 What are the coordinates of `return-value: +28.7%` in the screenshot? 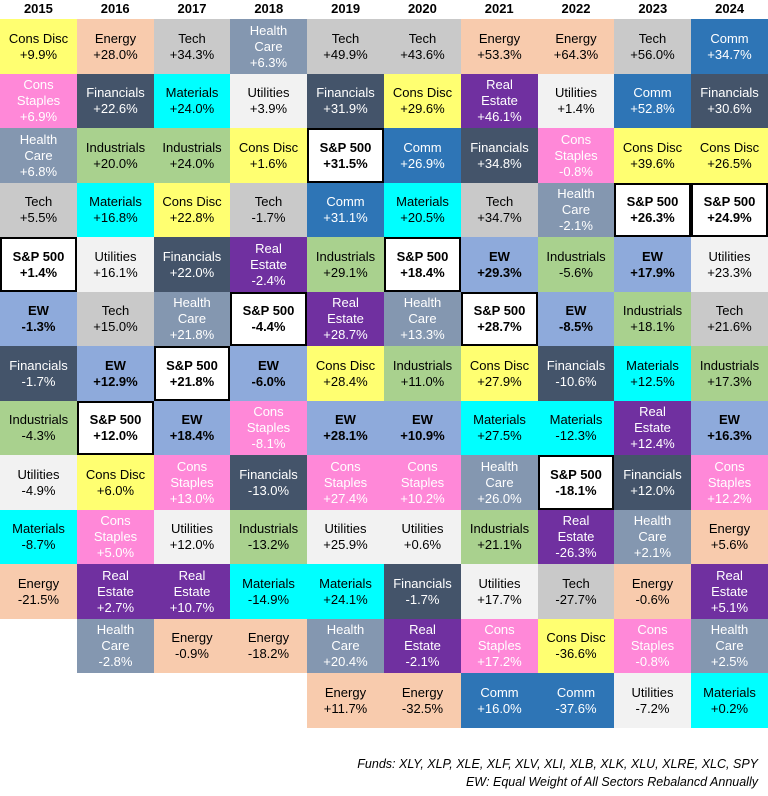 It's located at (499, 326).